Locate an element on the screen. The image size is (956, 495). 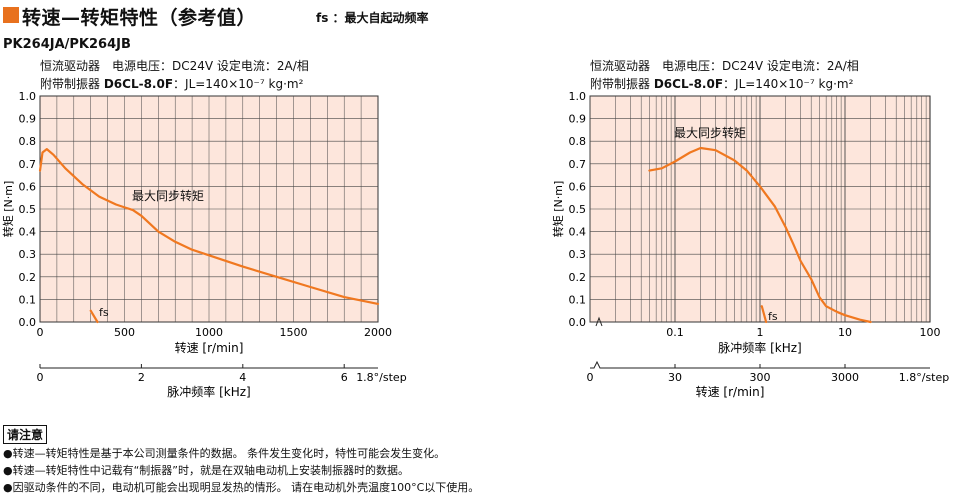
conditions-line2-left: 附带制振器 D6CL-8.0F：JL=140×10⁻⁷ kg·m² is located at coordinates (172, 84).